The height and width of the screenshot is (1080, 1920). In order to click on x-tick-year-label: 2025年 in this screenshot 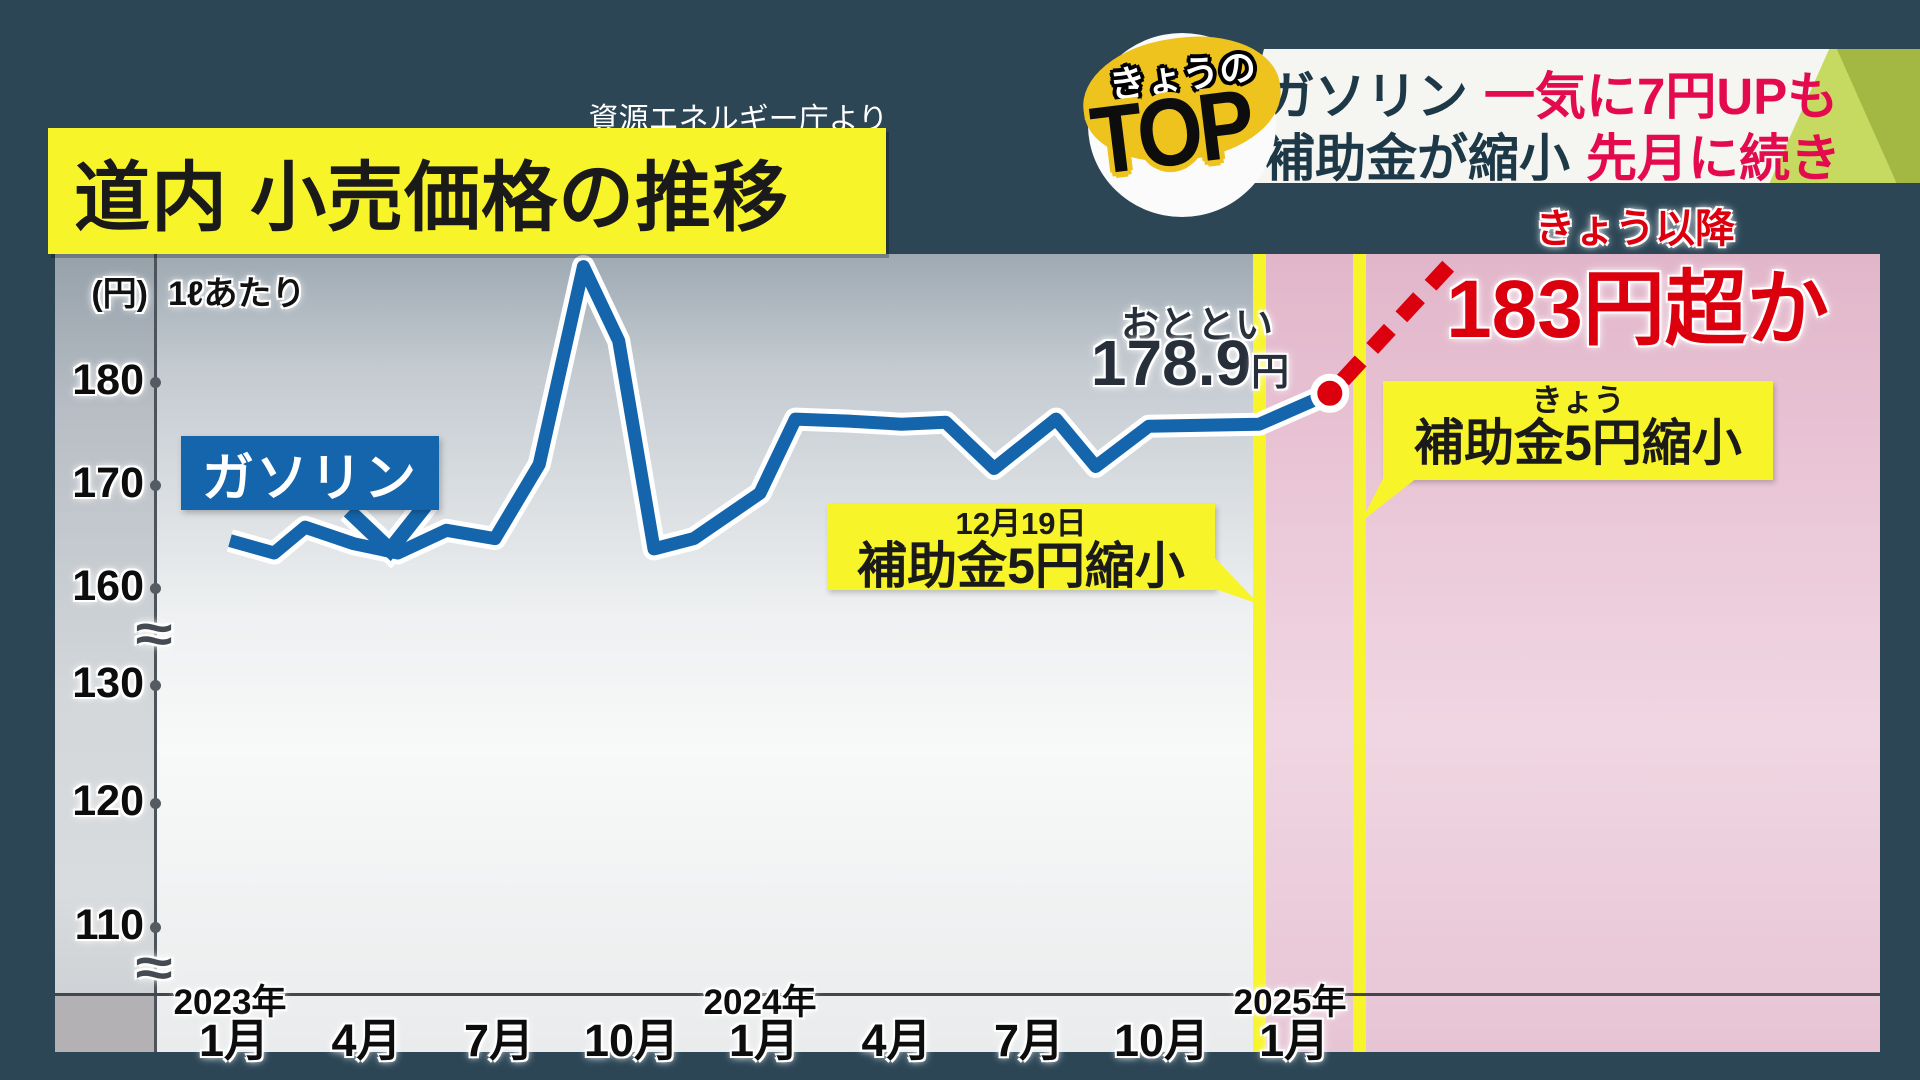, I will do `click(1290, 1002)`.